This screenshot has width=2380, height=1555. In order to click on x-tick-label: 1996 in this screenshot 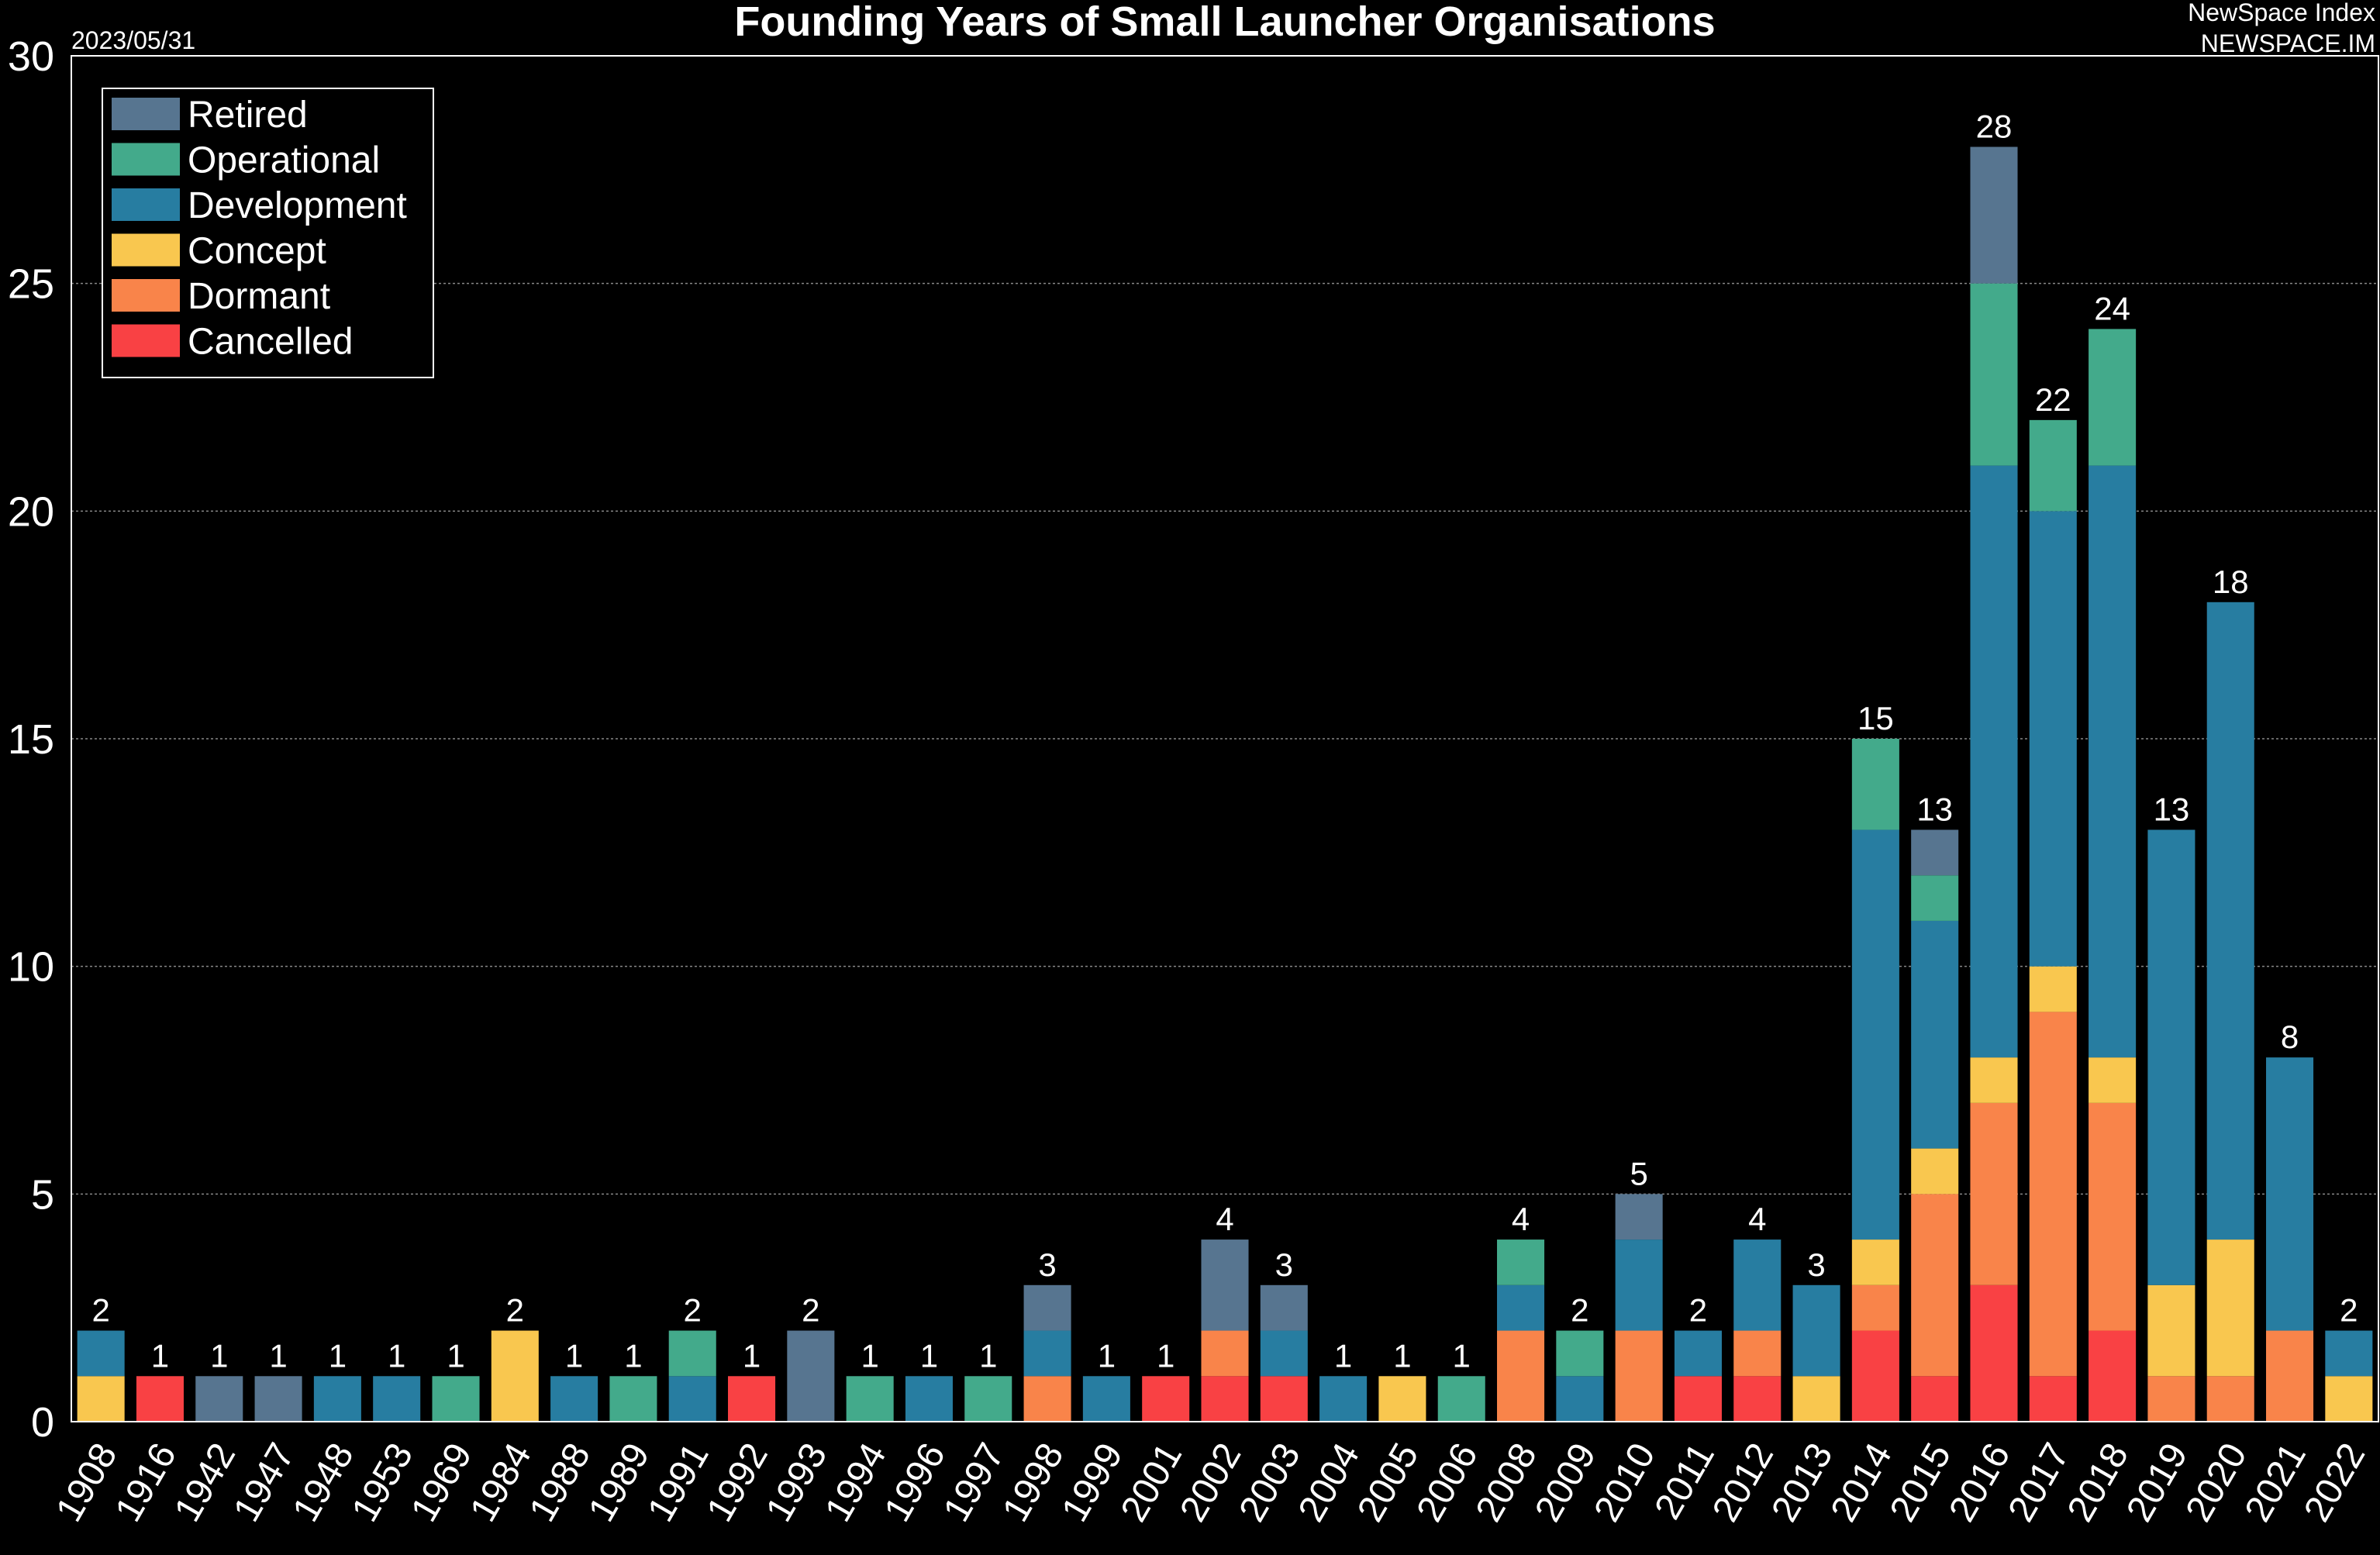, I will do `click(915, 1482)`.